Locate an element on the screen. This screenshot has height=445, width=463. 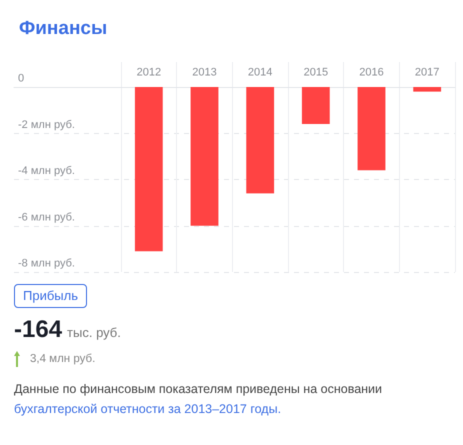
text: Прибыль is located at coordinates (50, 296).